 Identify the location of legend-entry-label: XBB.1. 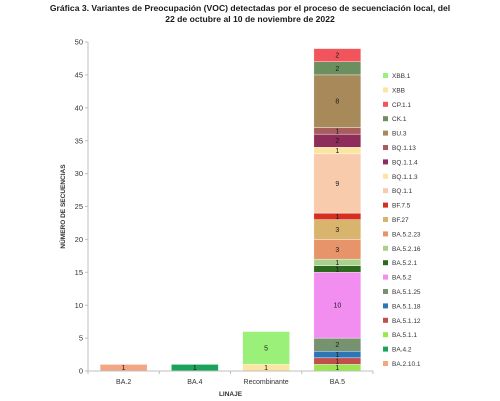
(401, 76).